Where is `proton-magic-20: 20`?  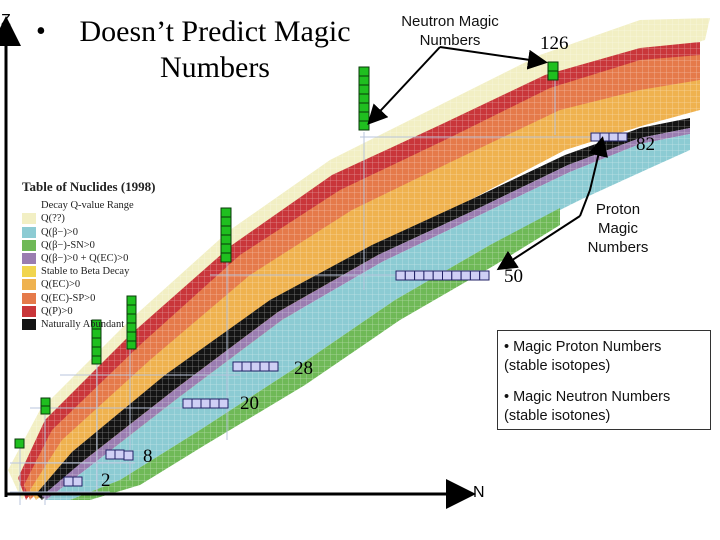
proton-magic-20: 20 is located at coordinates (249, 403).